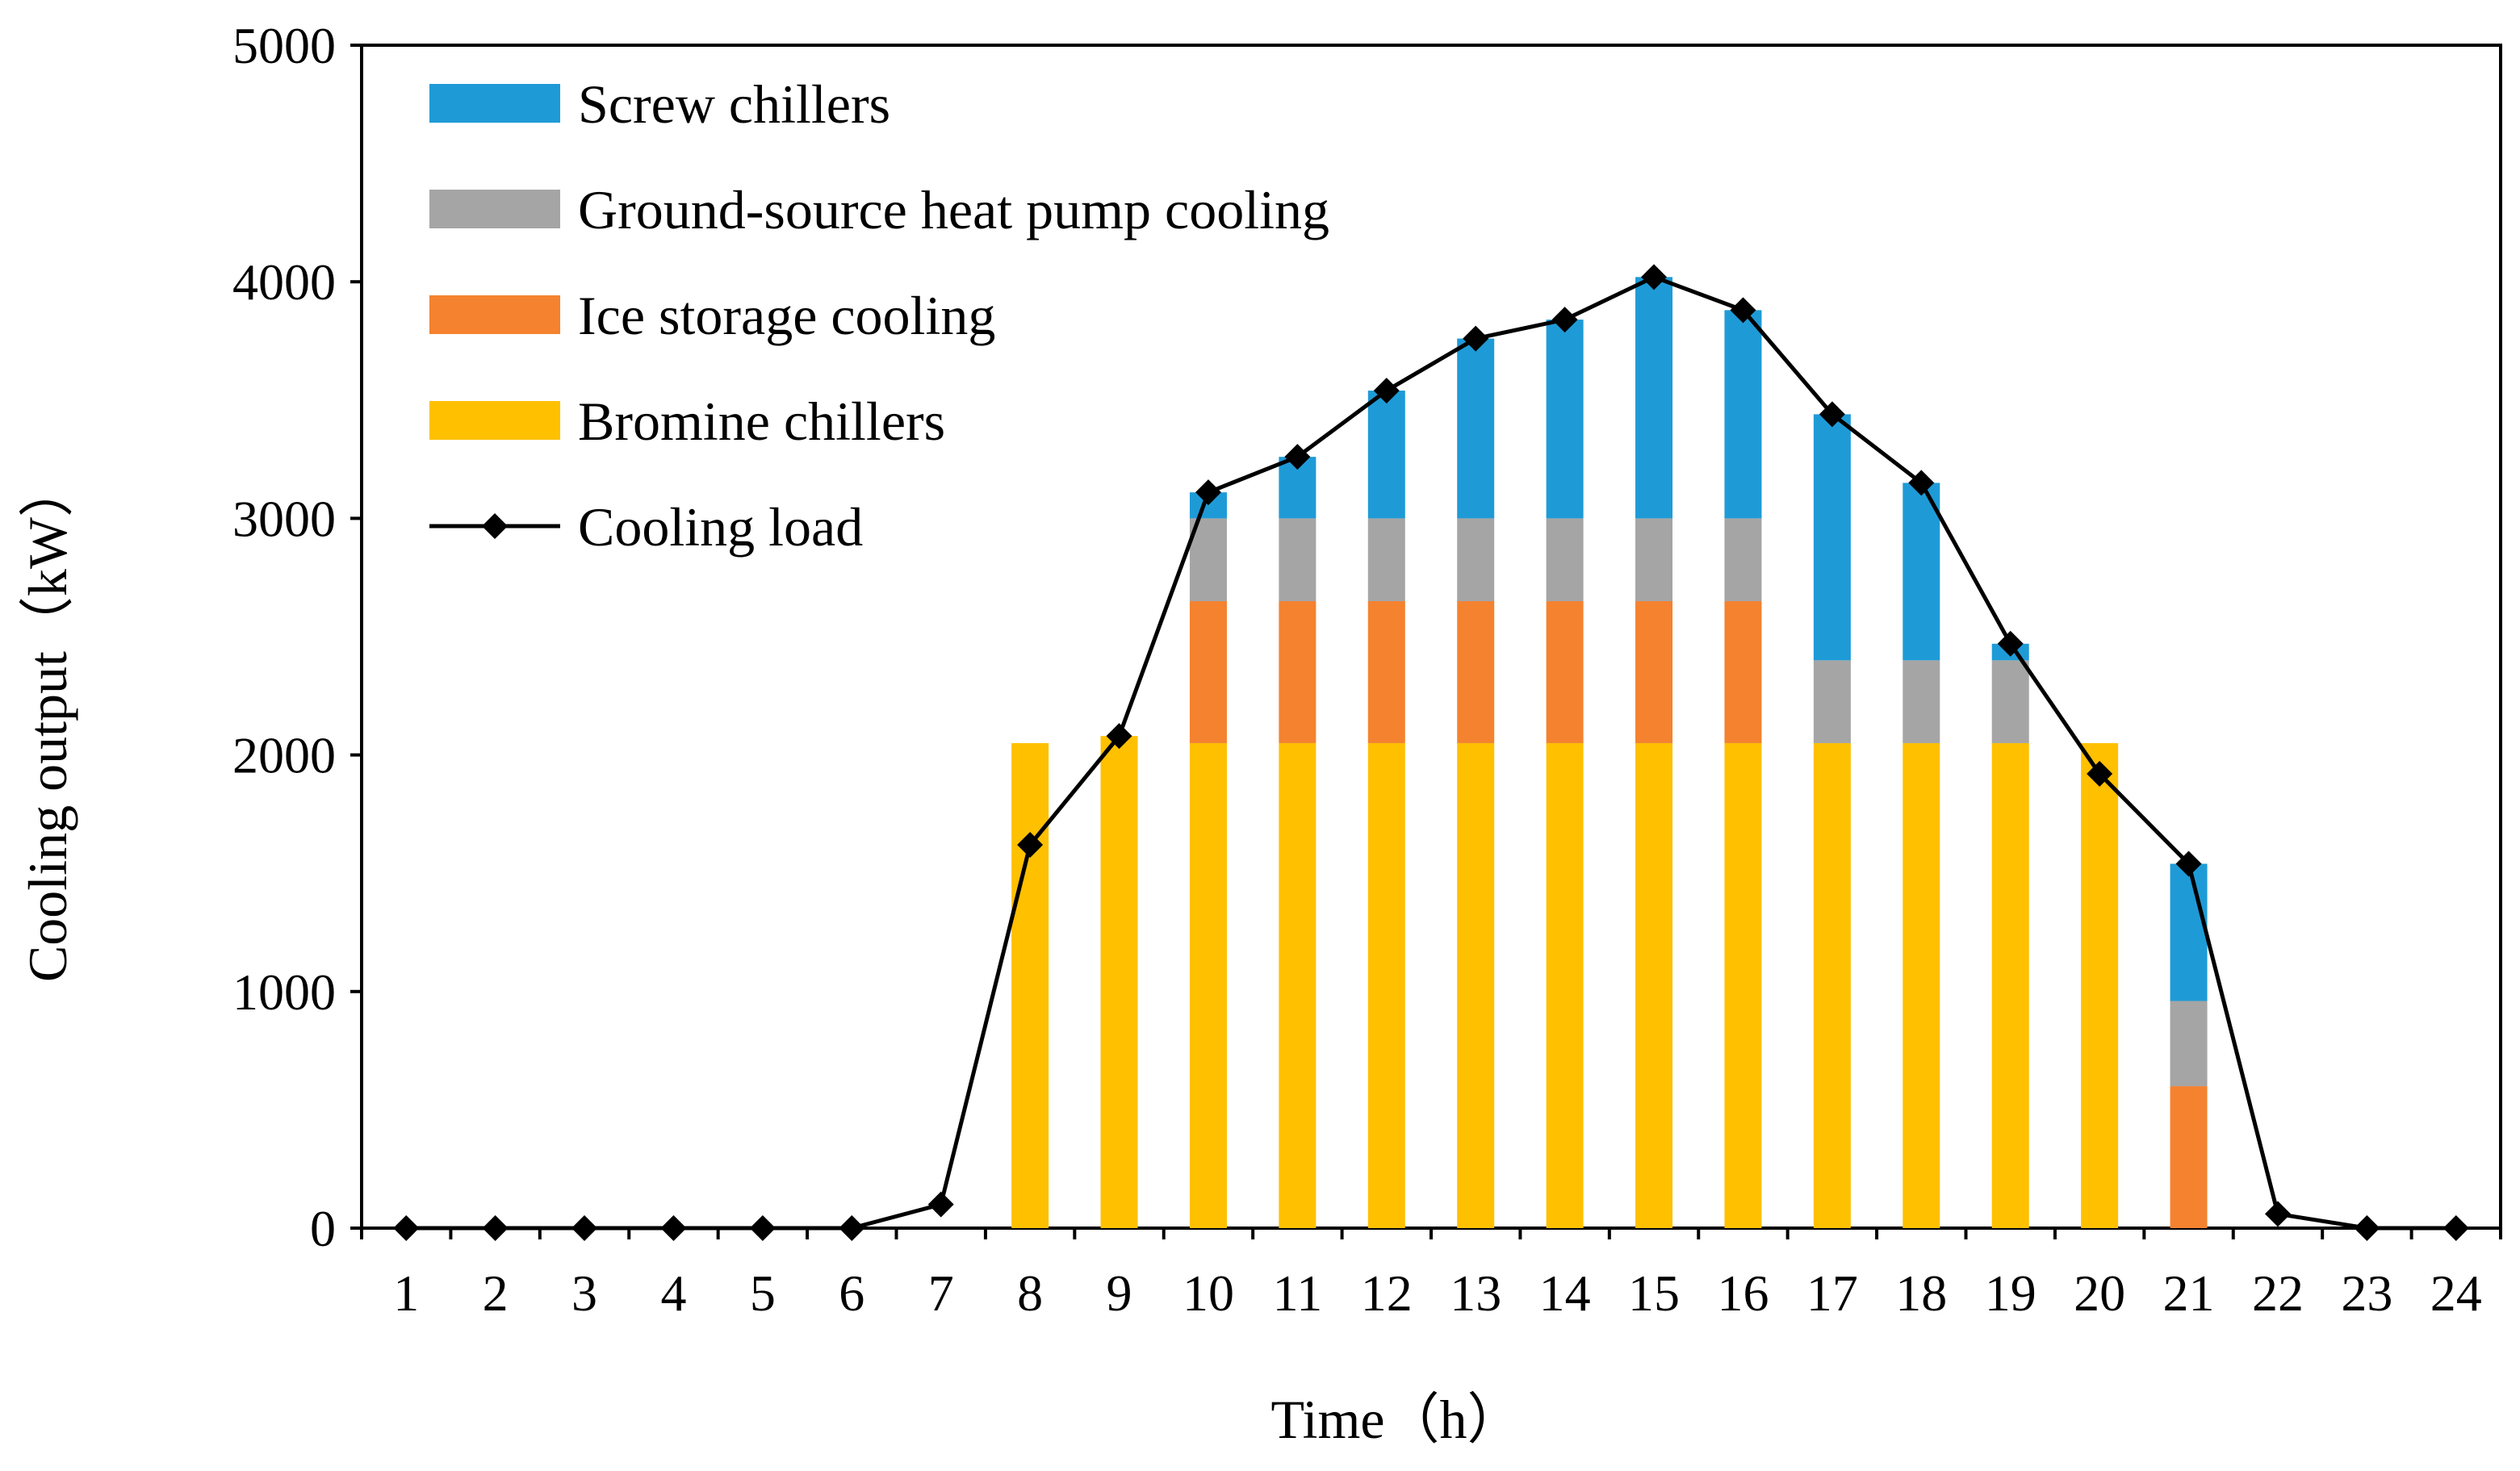  What do you see at coordinates (323, 1229) in the screenshot?
I see `y-tick-label-0: 0` at bounding box center [323, 1229].